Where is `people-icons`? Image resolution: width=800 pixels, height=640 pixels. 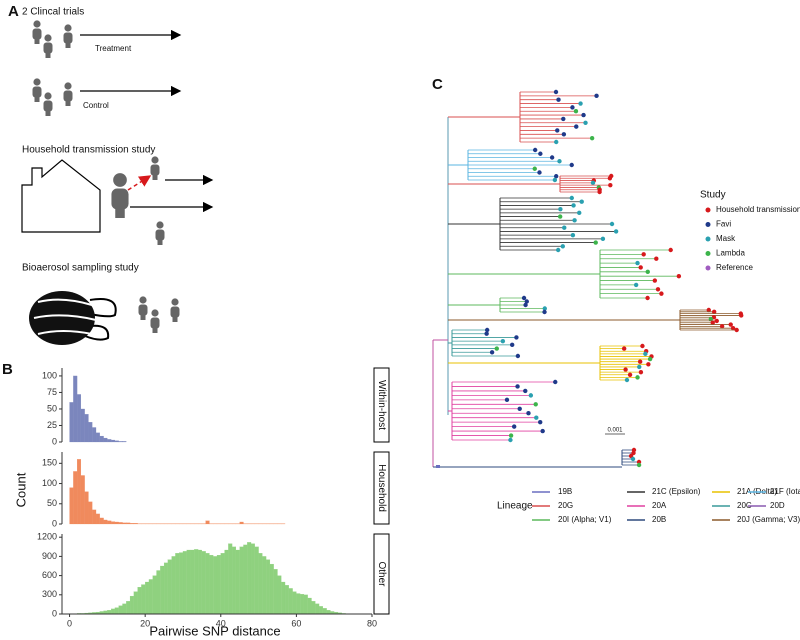
people-icons is located at coordinates (106, 176).